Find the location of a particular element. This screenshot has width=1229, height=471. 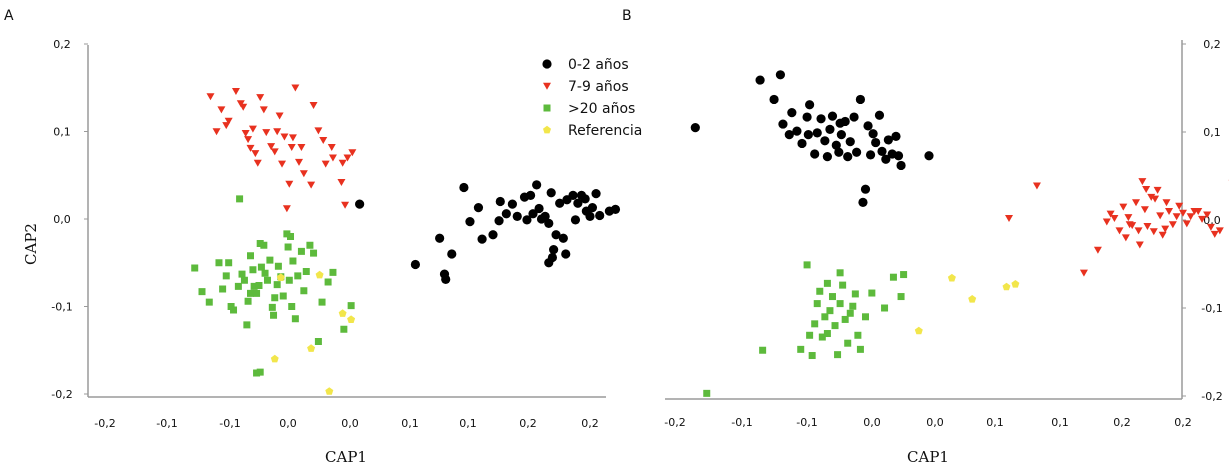

y-tick-label: -0,1 is located at coordinates (61, 307).